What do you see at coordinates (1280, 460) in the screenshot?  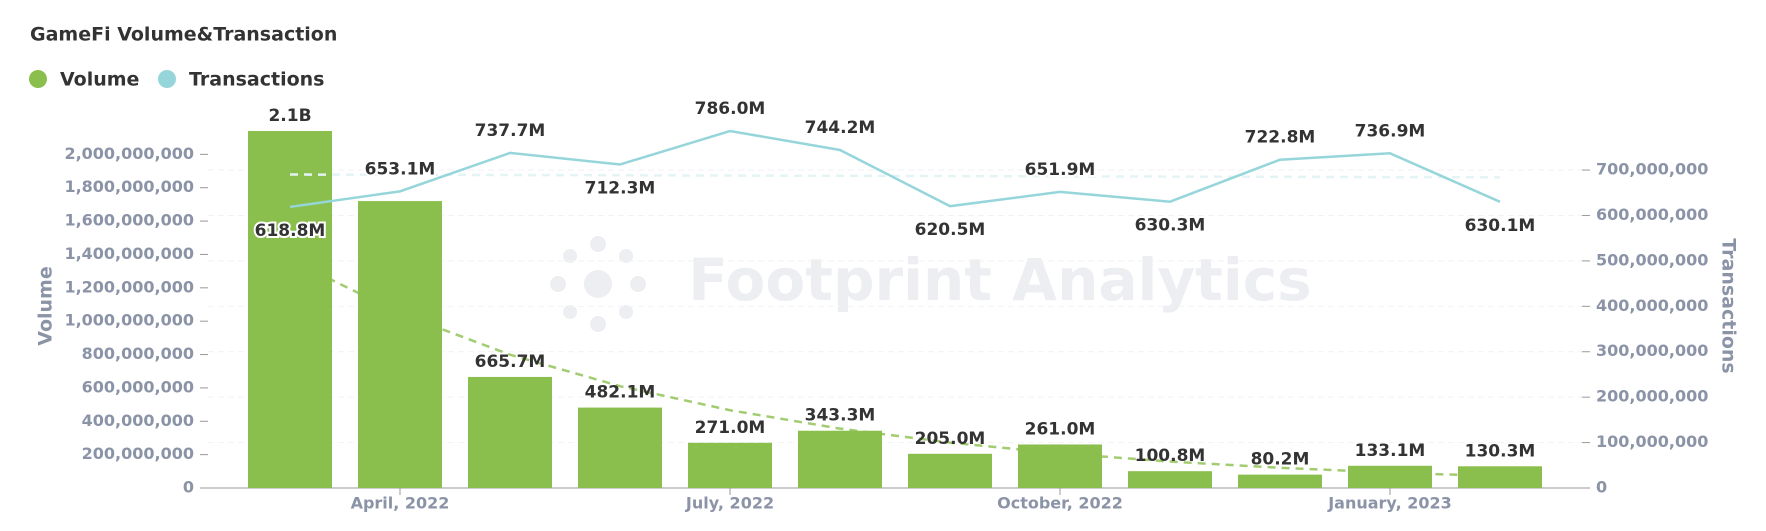 I see `data-label: 80.2M` at bounding box center [1280, 460].